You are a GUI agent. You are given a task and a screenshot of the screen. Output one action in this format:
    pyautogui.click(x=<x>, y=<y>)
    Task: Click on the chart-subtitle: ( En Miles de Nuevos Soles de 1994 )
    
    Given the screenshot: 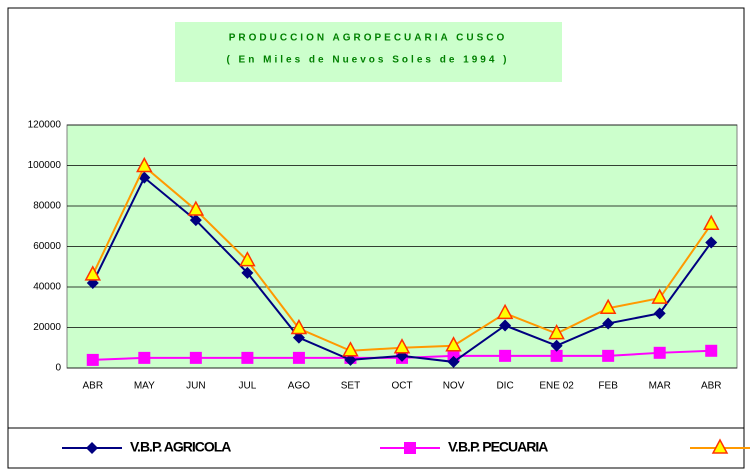 What is the action you would take?
    pyautogui.click(x=367, y=60)
    